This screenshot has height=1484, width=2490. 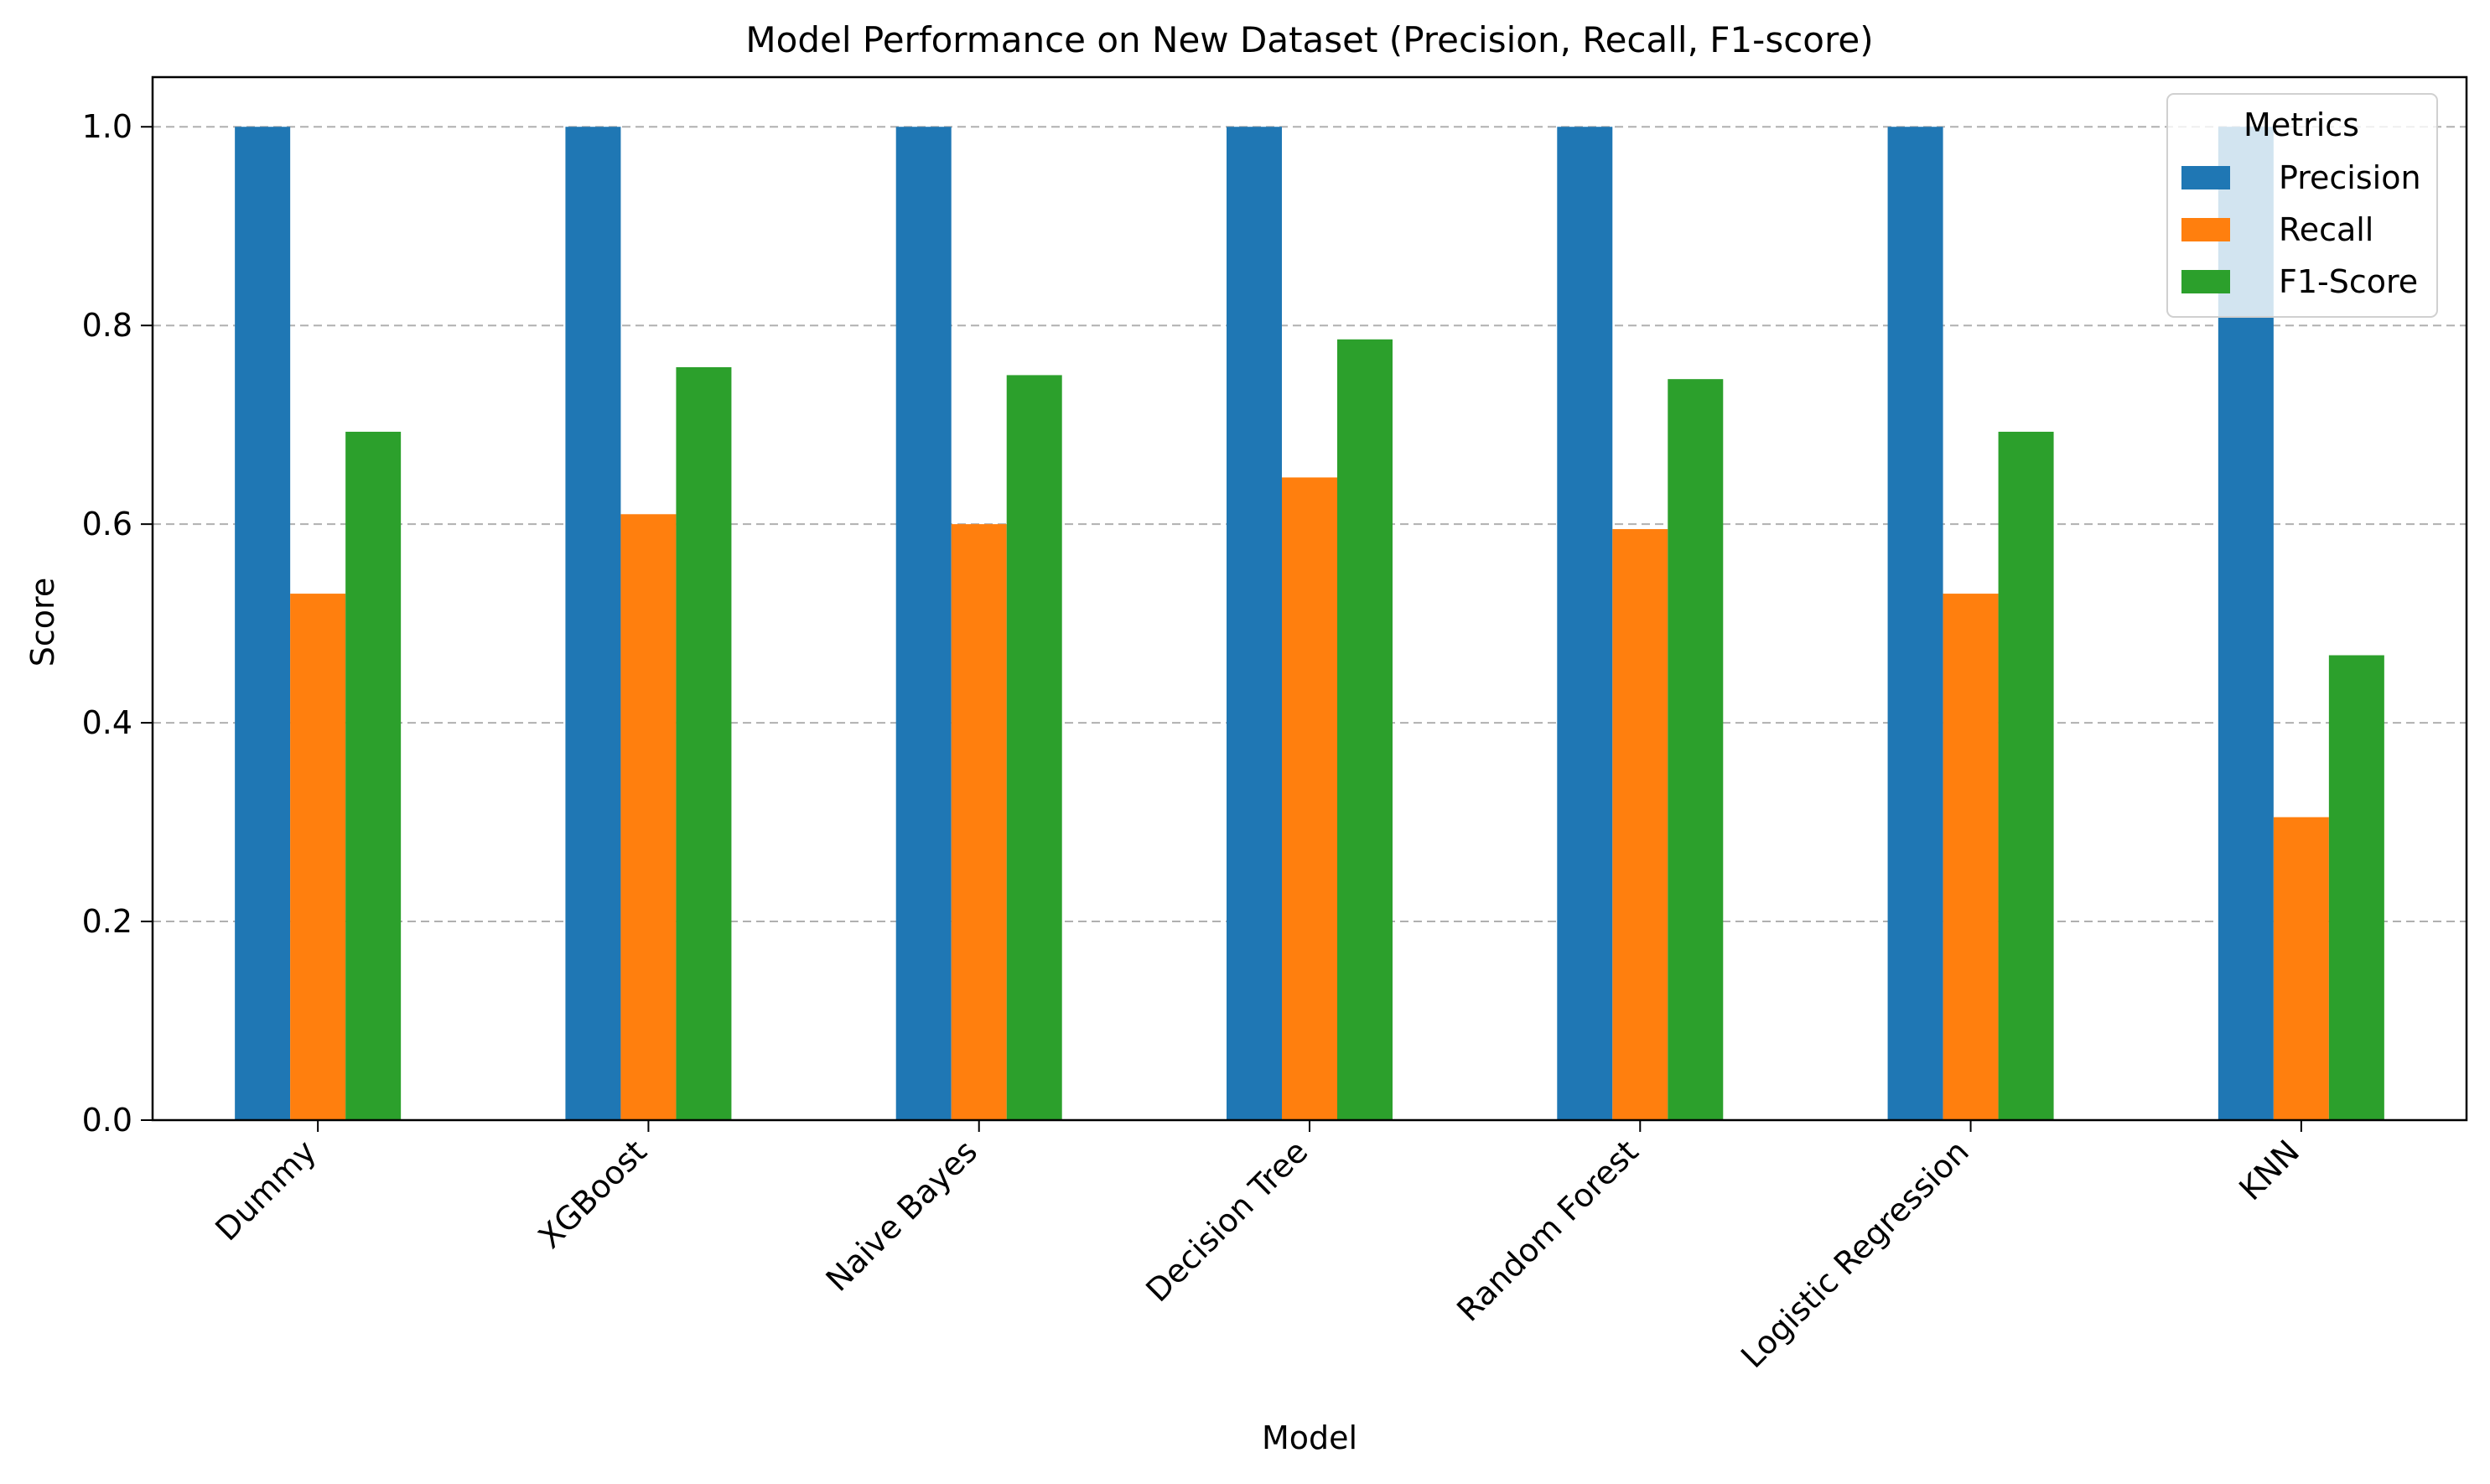 I want to click on y-tick-label: 0.6, so click(x=107, y=524).